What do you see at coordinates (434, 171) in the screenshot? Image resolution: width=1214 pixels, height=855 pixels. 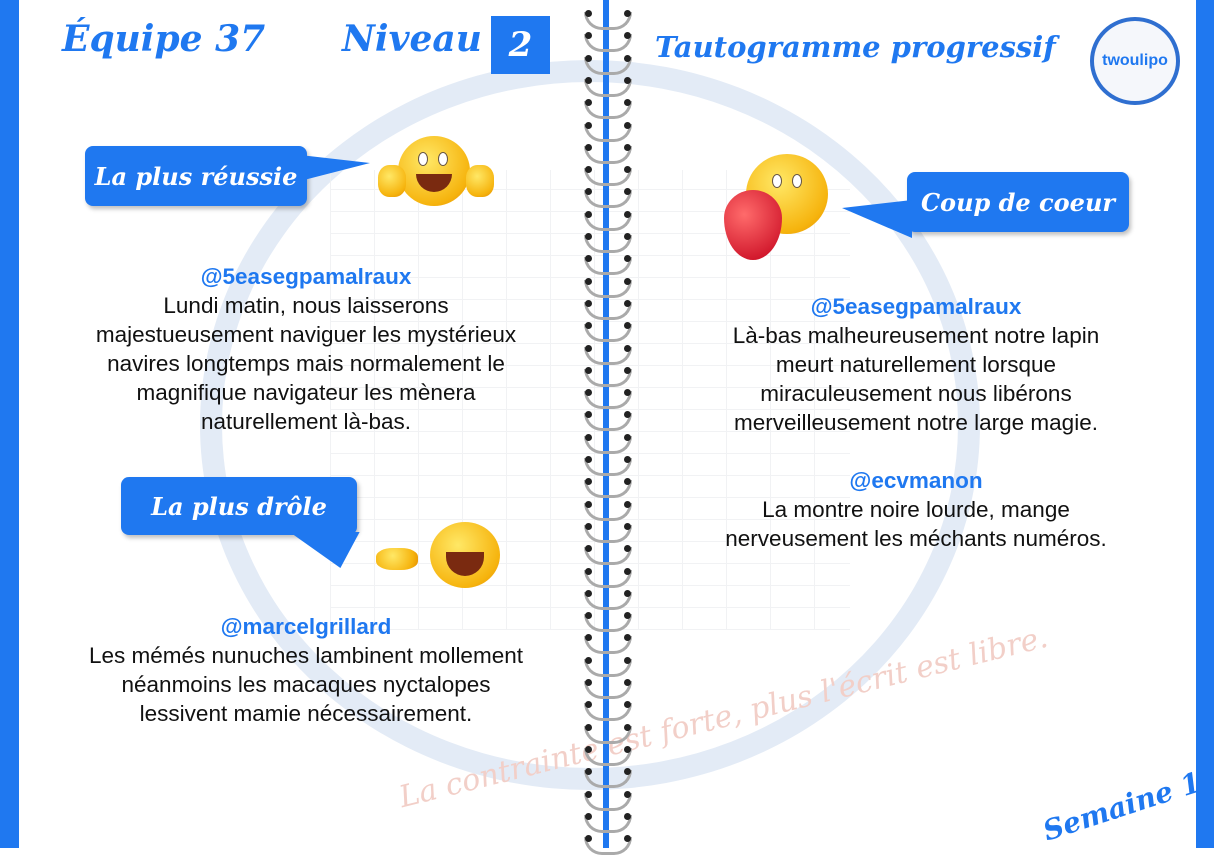 I see `thumbs-up-emoji-icon` at bounding box center [434, 171].